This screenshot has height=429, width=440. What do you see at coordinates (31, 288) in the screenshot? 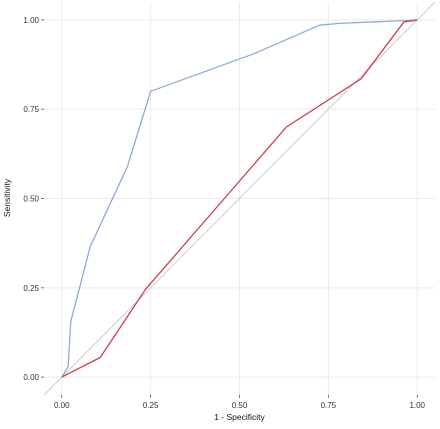
I see `y-tick-label-1: 0.25` at bounding box center [31, 288].